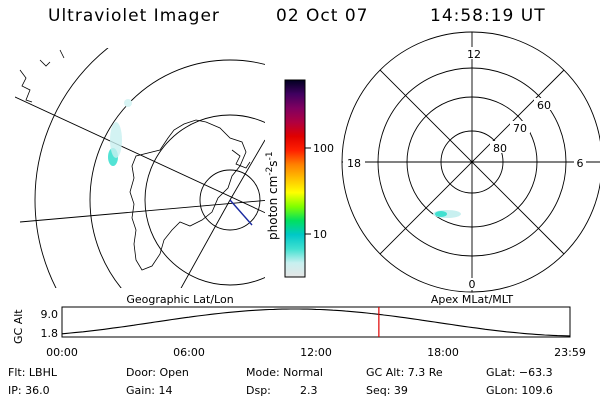 The height and width of the screenshot is (400, 600). I want to click on colorbar-tick-label: 100, so click(323, 148).